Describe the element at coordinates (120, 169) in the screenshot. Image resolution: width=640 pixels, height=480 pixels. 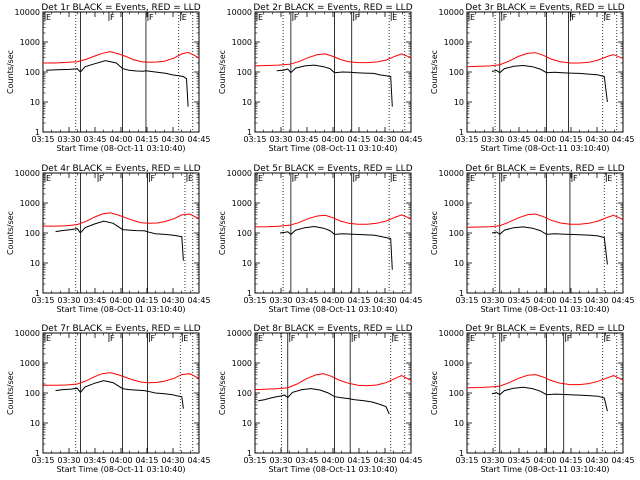
I see `chart-title: Det 4r BLACK = Events, RED = LLD` at that location.